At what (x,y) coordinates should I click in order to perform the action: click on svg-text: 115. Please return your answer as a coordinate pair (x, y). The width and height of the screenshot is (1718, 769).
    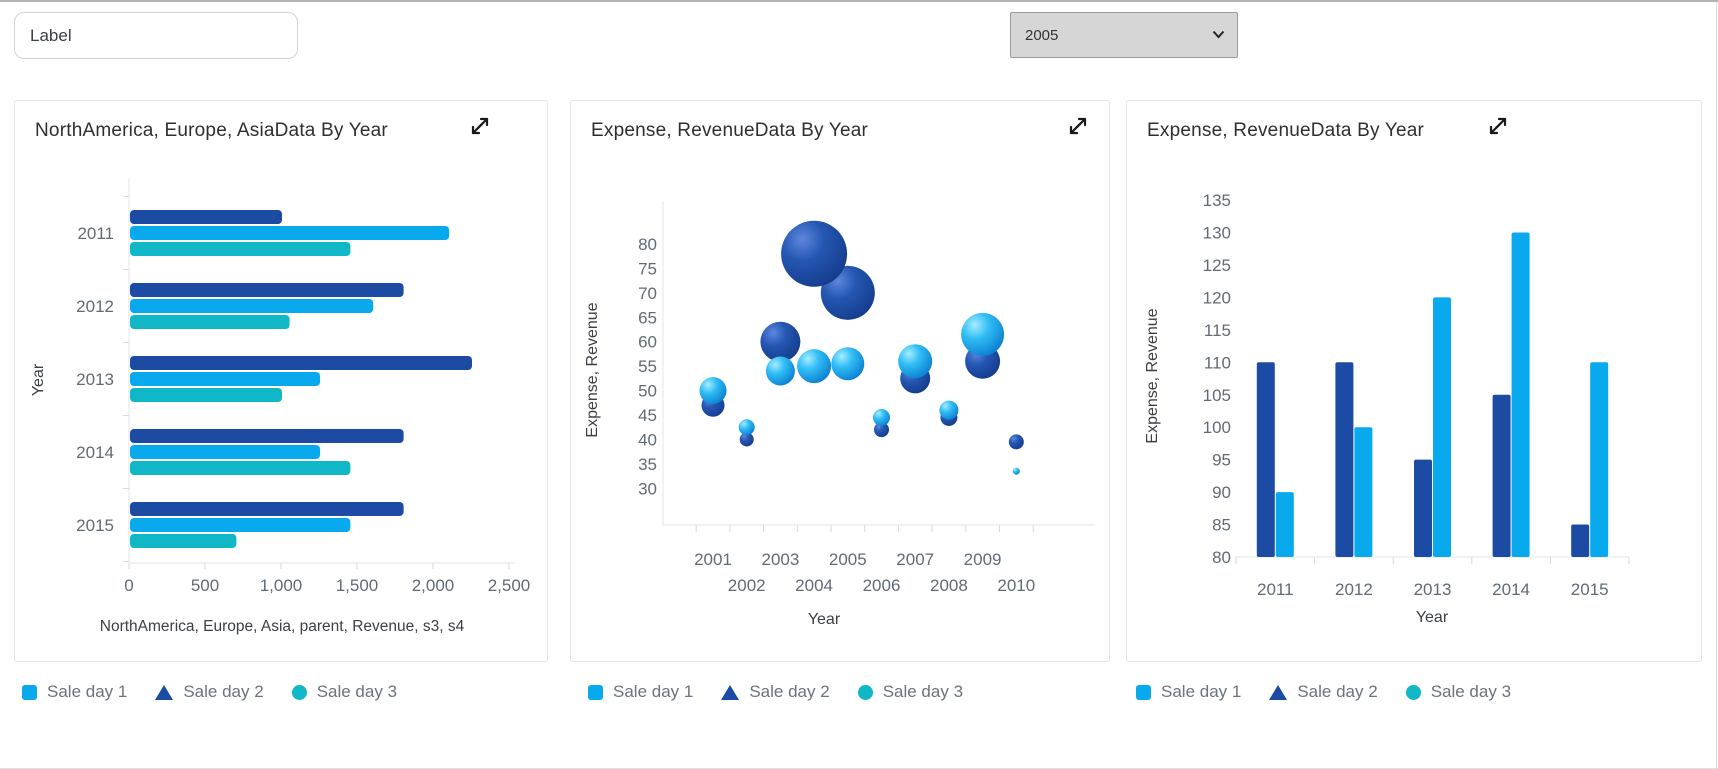
    Looking at the image, I should click on (1217, 330).